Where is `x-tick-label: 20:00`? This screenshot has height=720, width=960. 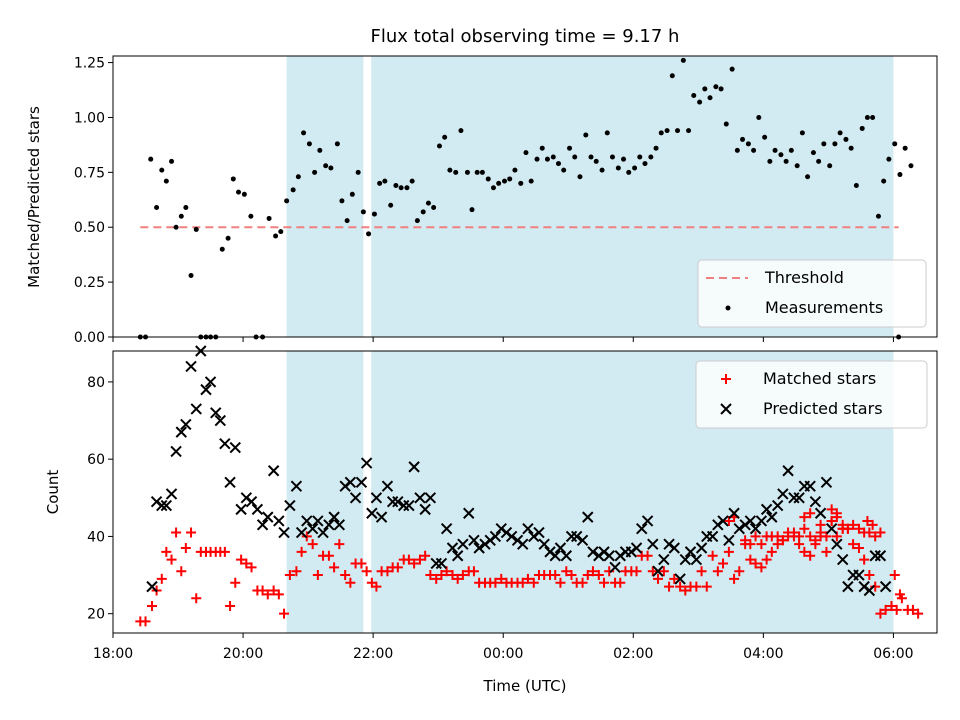
x-tick-label: 20:00 is located at coordinates (243, 654).